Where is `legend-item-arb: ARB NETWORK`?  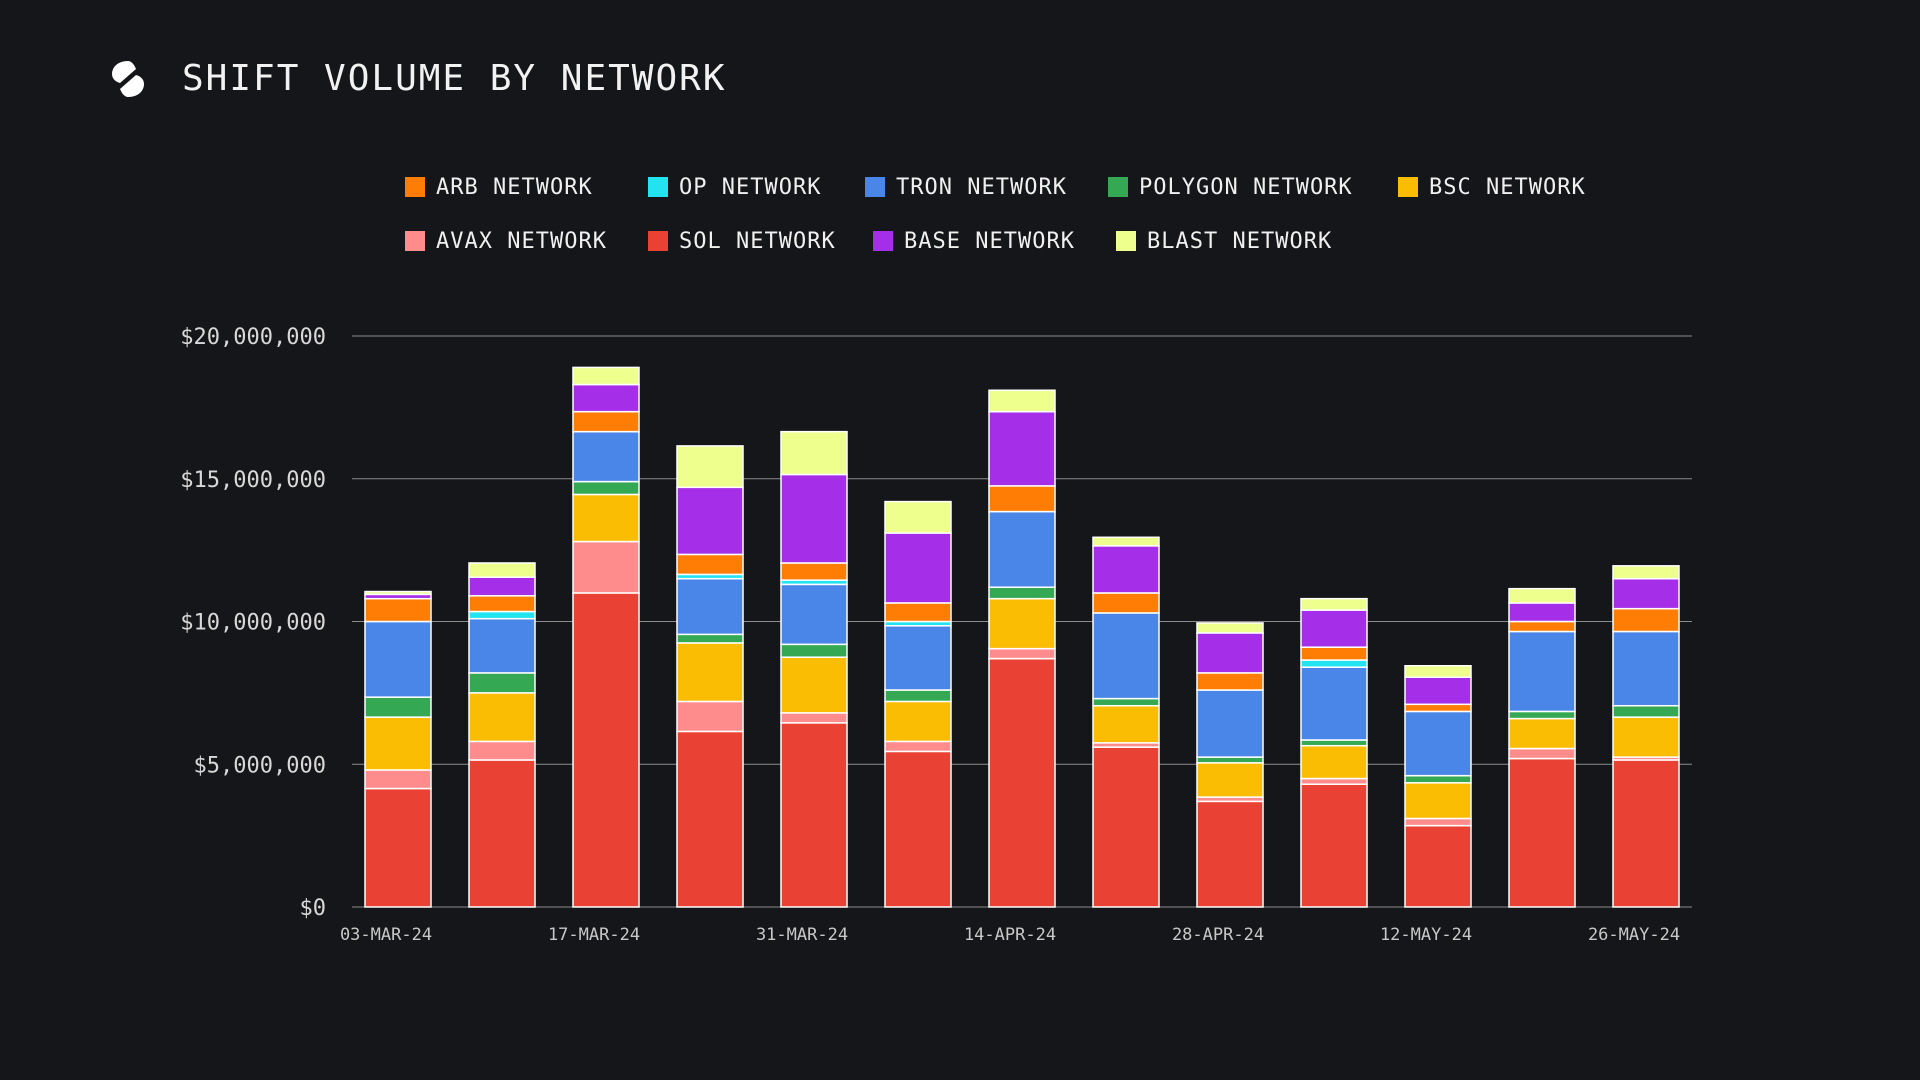
legend-item-arb: ARB NETWORK is located at coordinates (526, 187).